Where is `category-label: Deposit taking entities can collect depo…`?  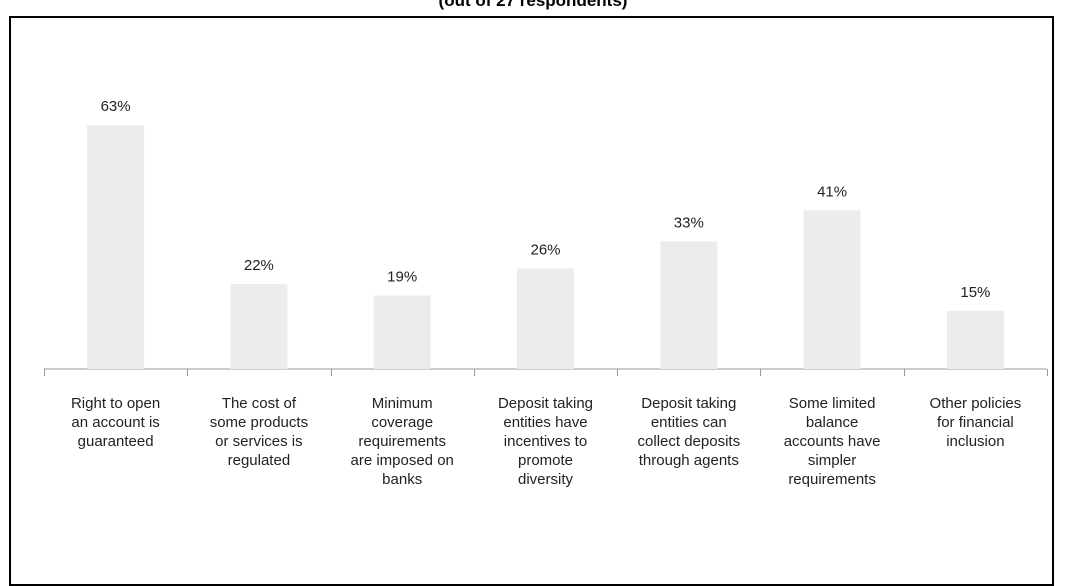 category-label: Deposit taking entities can collect depo… is located at coordinates (689, 432).